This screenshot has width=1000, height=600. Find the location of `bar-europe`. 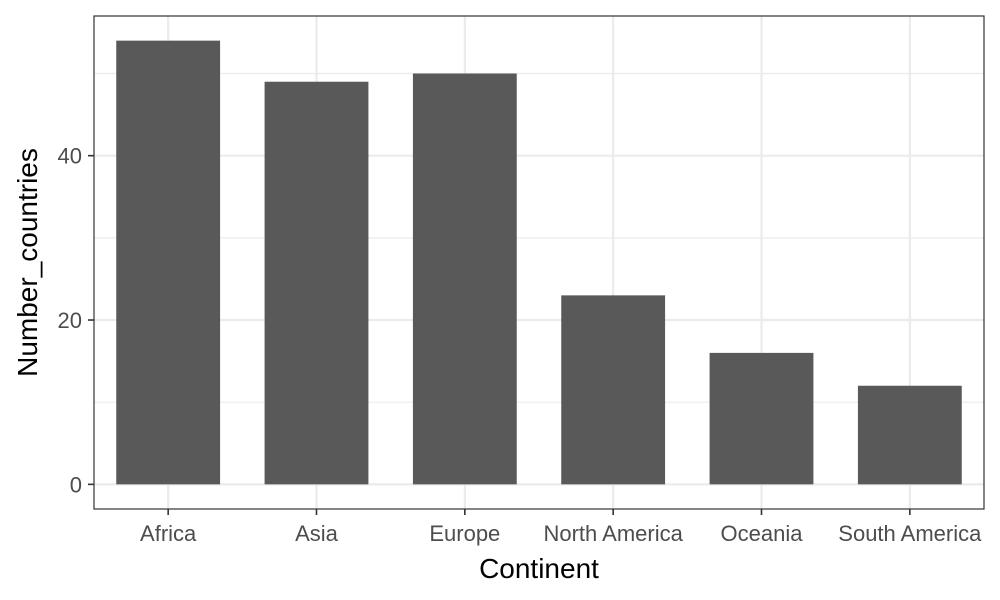

bar-europe is located at coordinates (464, 279).